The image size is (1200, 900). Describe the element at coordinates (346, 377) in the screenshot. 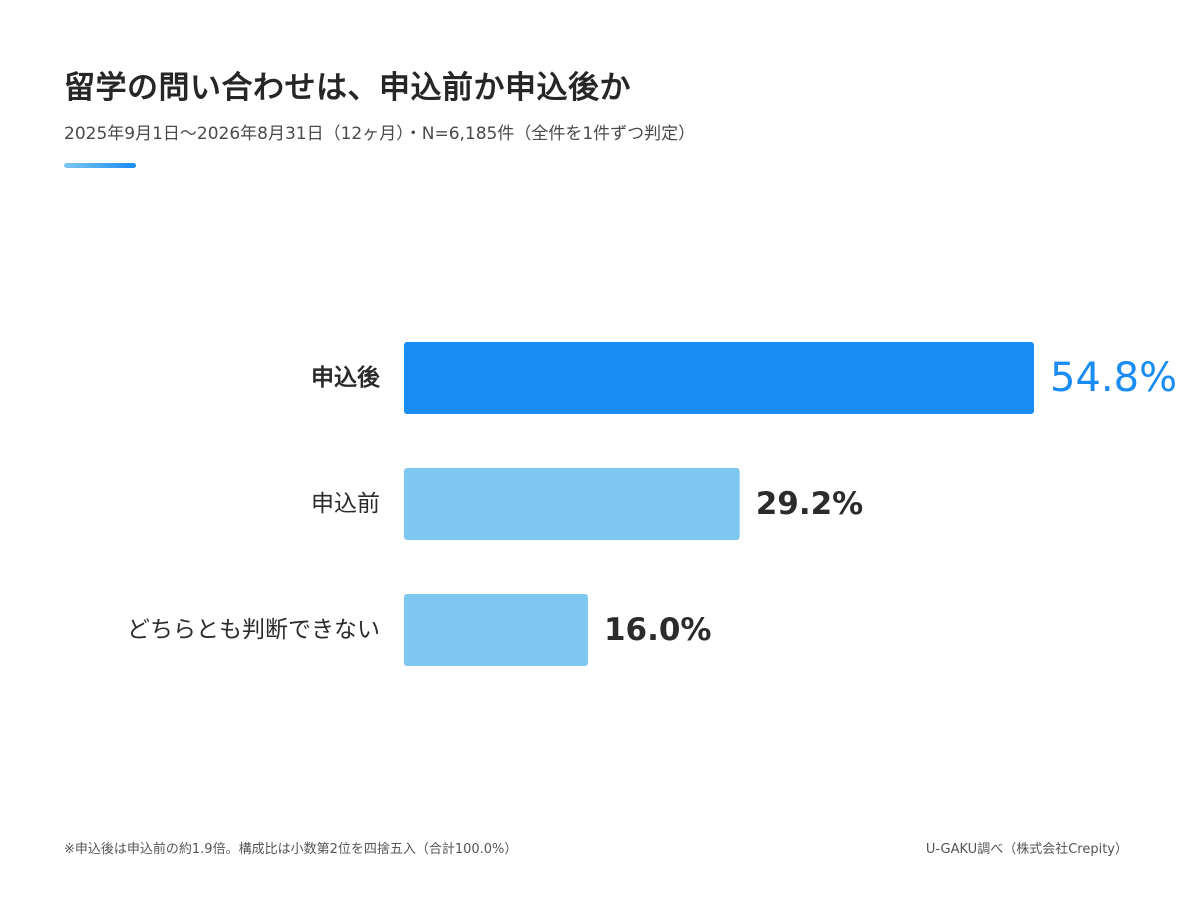

I see `category-label: 申込後` at that location.